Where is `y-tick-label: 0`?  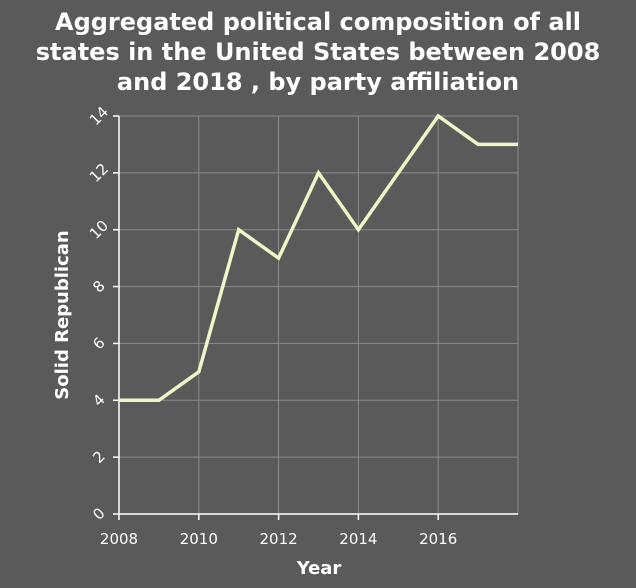 y-tick-label: 0 is located at coordinates (98, 513).